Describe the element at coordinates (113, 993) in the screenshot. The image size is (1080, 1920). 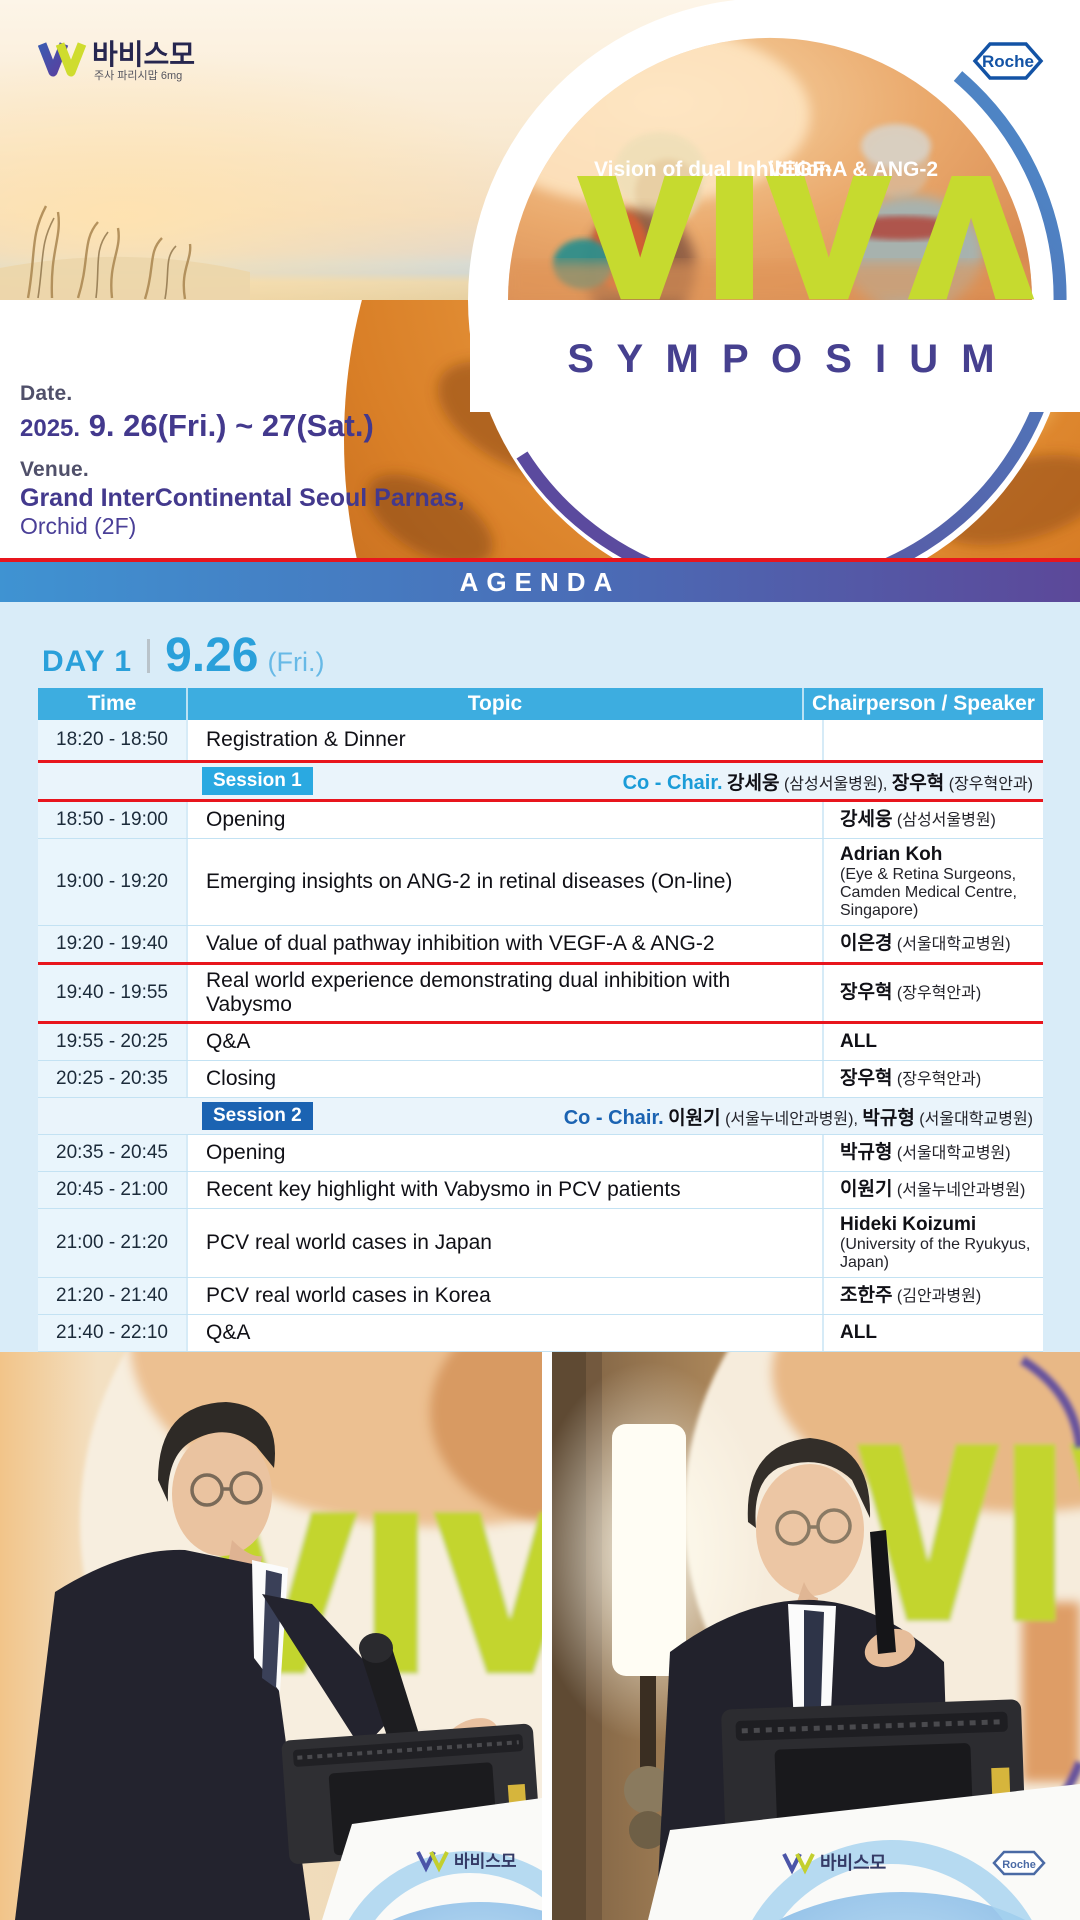
I see `time-cell: 19:40 - 19:55` at that location.